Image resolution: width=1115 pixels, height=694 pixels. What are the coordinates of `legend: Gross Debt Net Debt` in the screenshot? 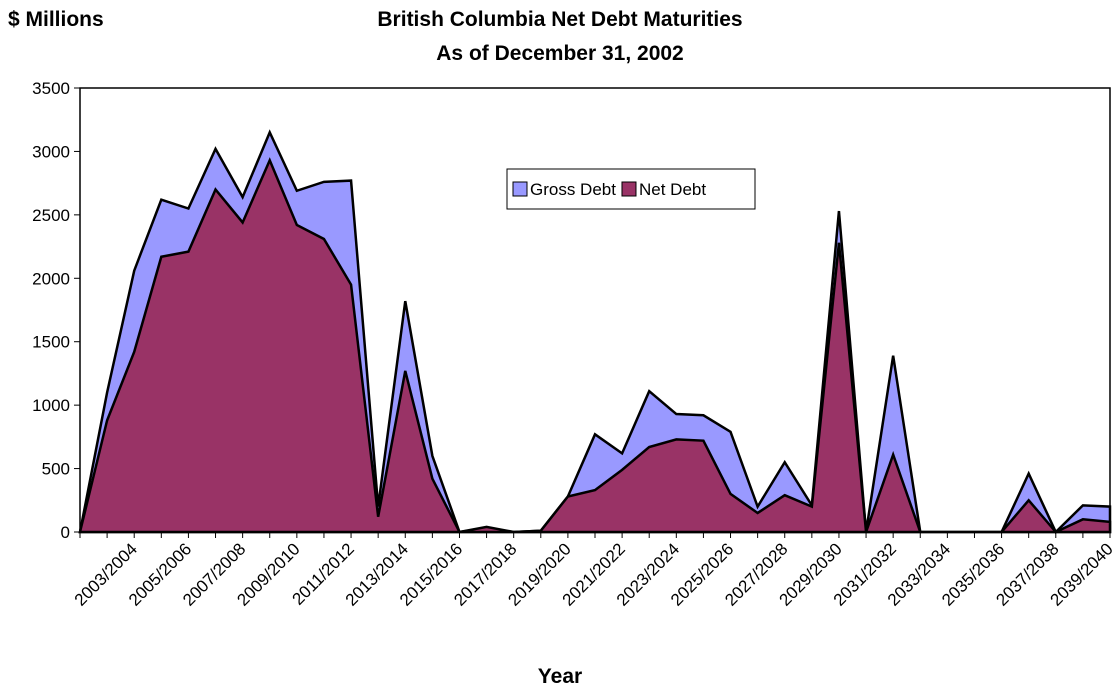 It's located at (631, 189).